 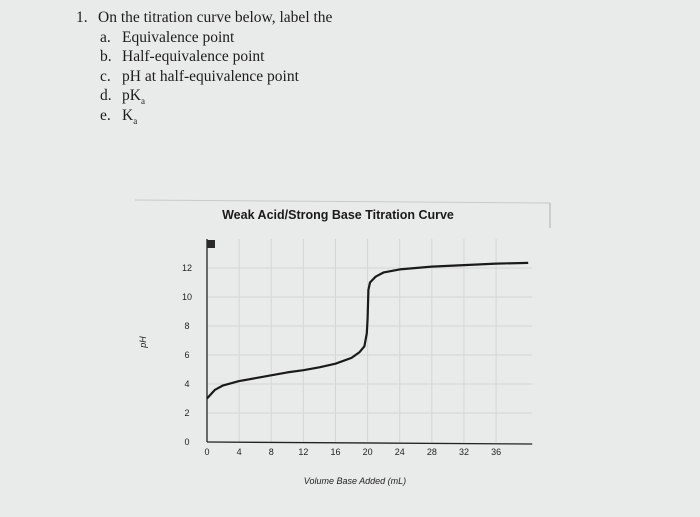 I want to click on item-letter: e., so click(x=105, y=115).